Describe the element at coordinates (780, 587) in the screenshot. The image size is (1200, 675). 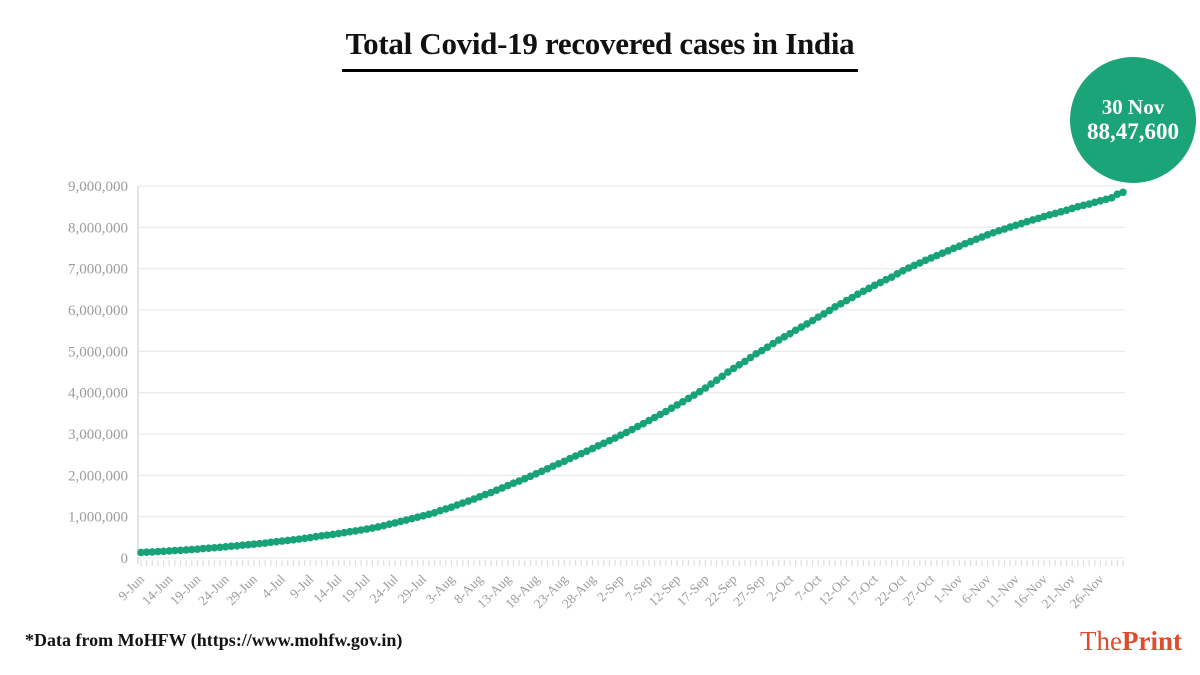
I see `x-axis-tick-label: 2-Oct` at that location.